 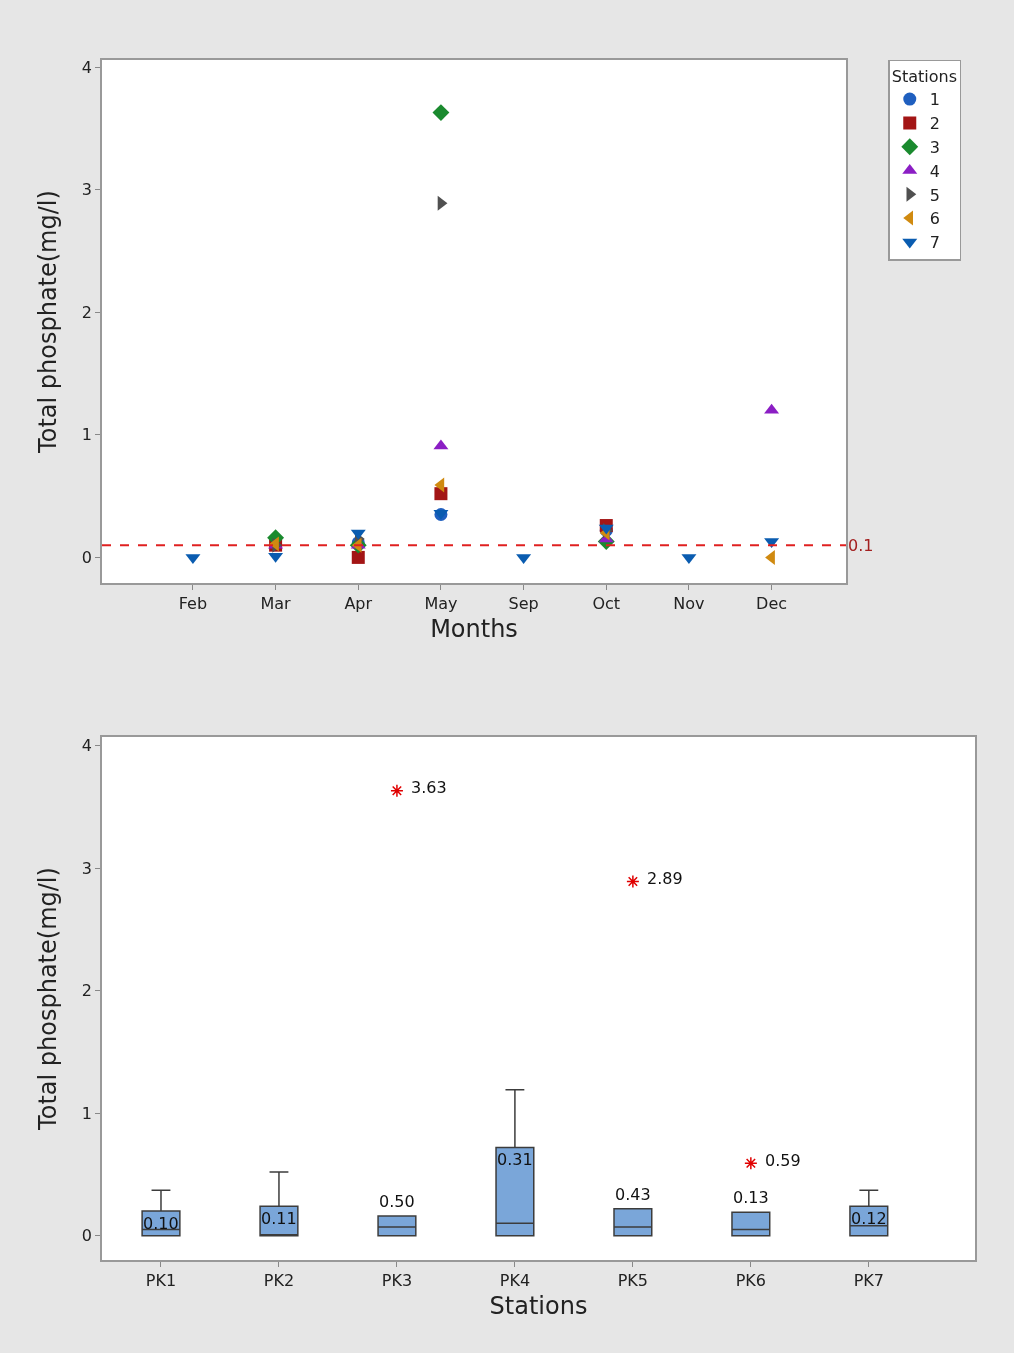 What do you see at coordinates (397, 1201) in the screenshot?
I see `text: 0.50` at bounding box center [397, 1201].